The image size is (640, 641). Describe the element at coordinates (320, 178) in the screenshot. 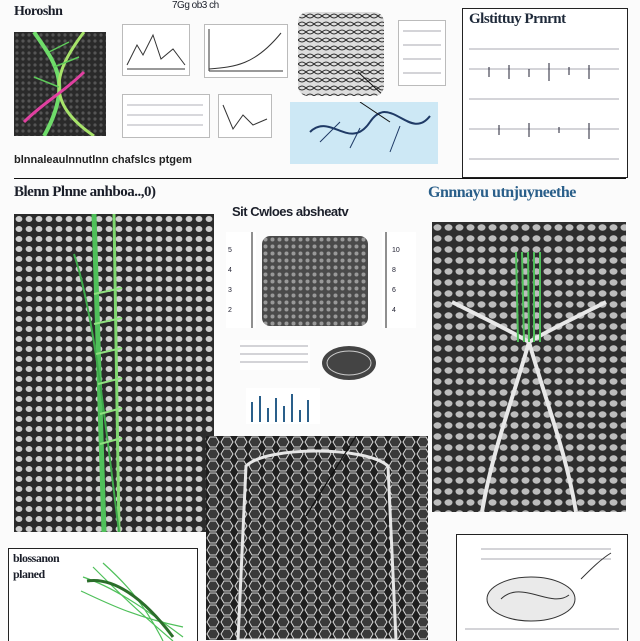

I see `divider-mid` at that location.